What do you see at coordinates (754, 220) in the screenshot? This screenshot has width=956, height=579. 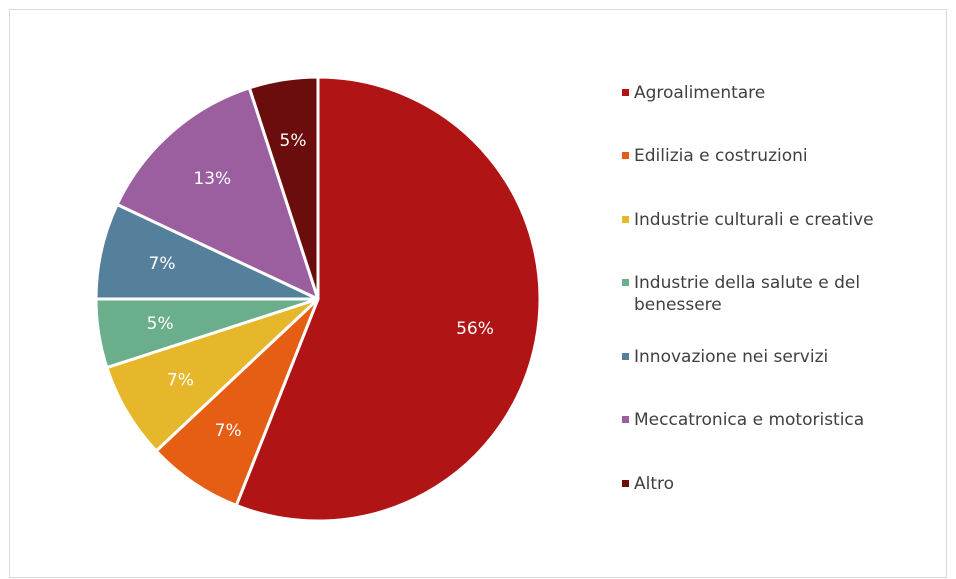 I see `legend-label: Industrie culturali e creative` at bounding box center [754, 220].